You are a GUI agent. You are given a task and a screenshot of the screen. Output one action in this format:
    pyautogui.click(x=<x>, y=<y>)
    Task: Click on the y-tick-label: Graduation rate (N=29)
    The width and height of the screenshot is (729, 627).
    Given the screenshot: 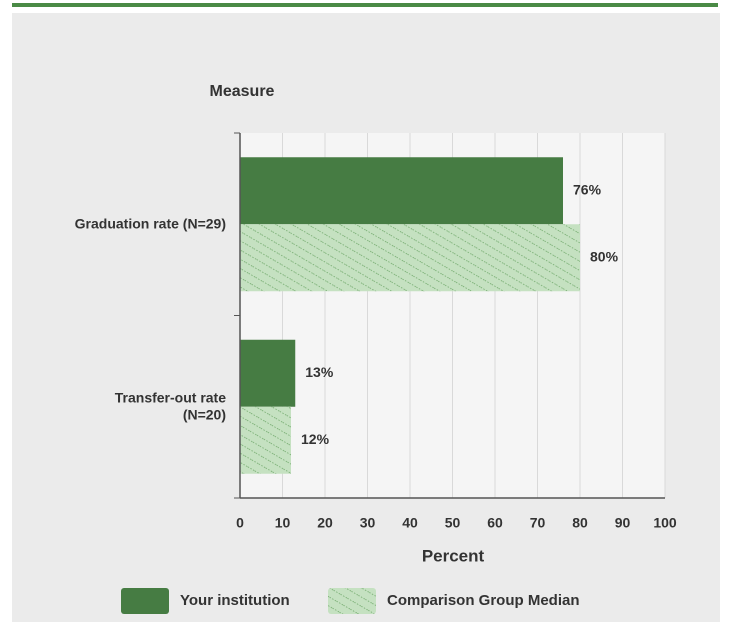 What is the action you would take?
    pyautogui.click(x=150, y=223)
    